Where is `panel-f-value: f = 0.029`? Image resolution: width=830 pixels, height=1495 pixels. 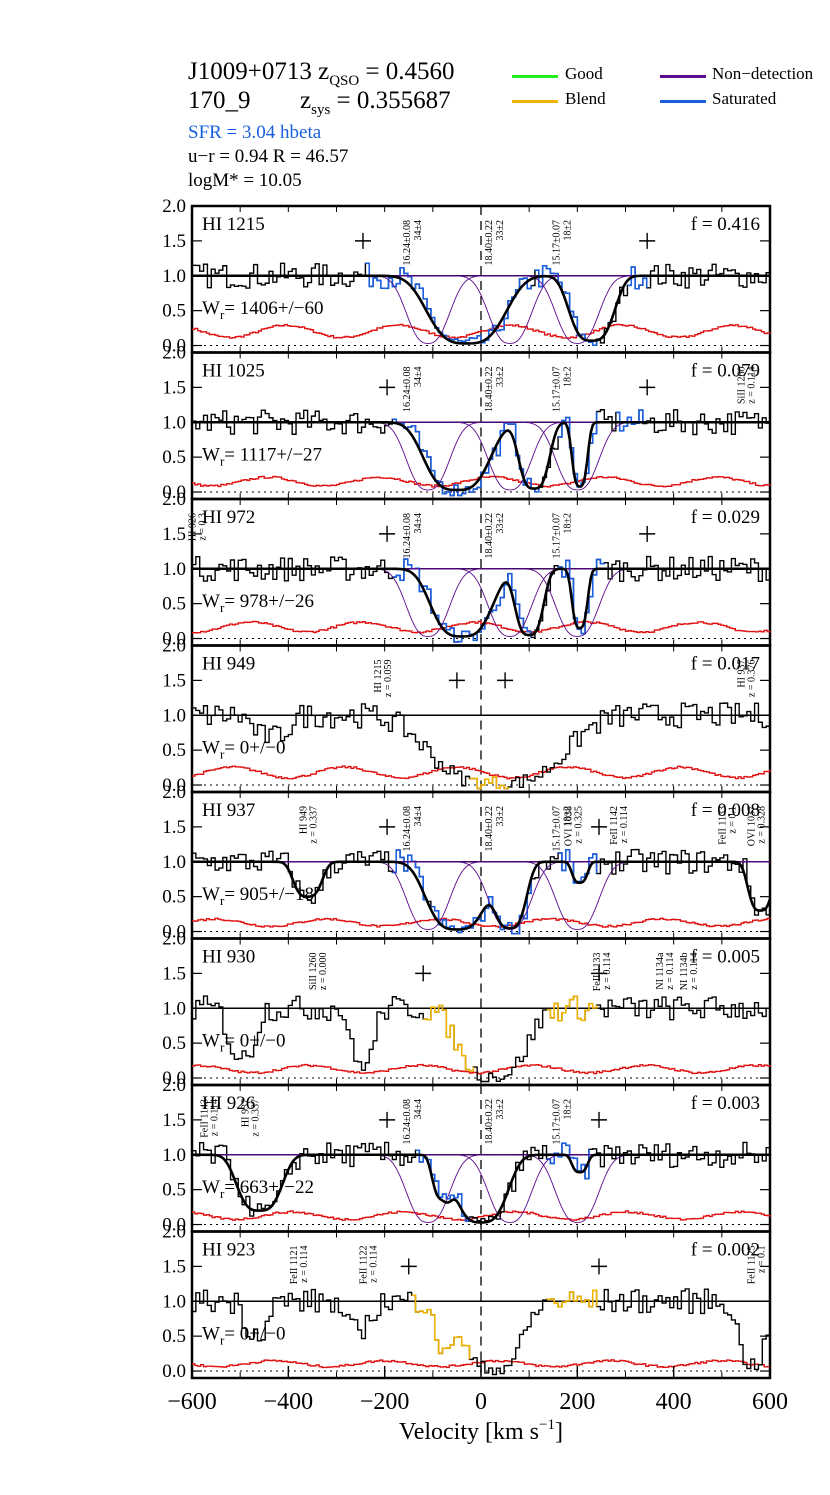 panel-f-value: f = 0.029 is located at coordinates (725, 517).